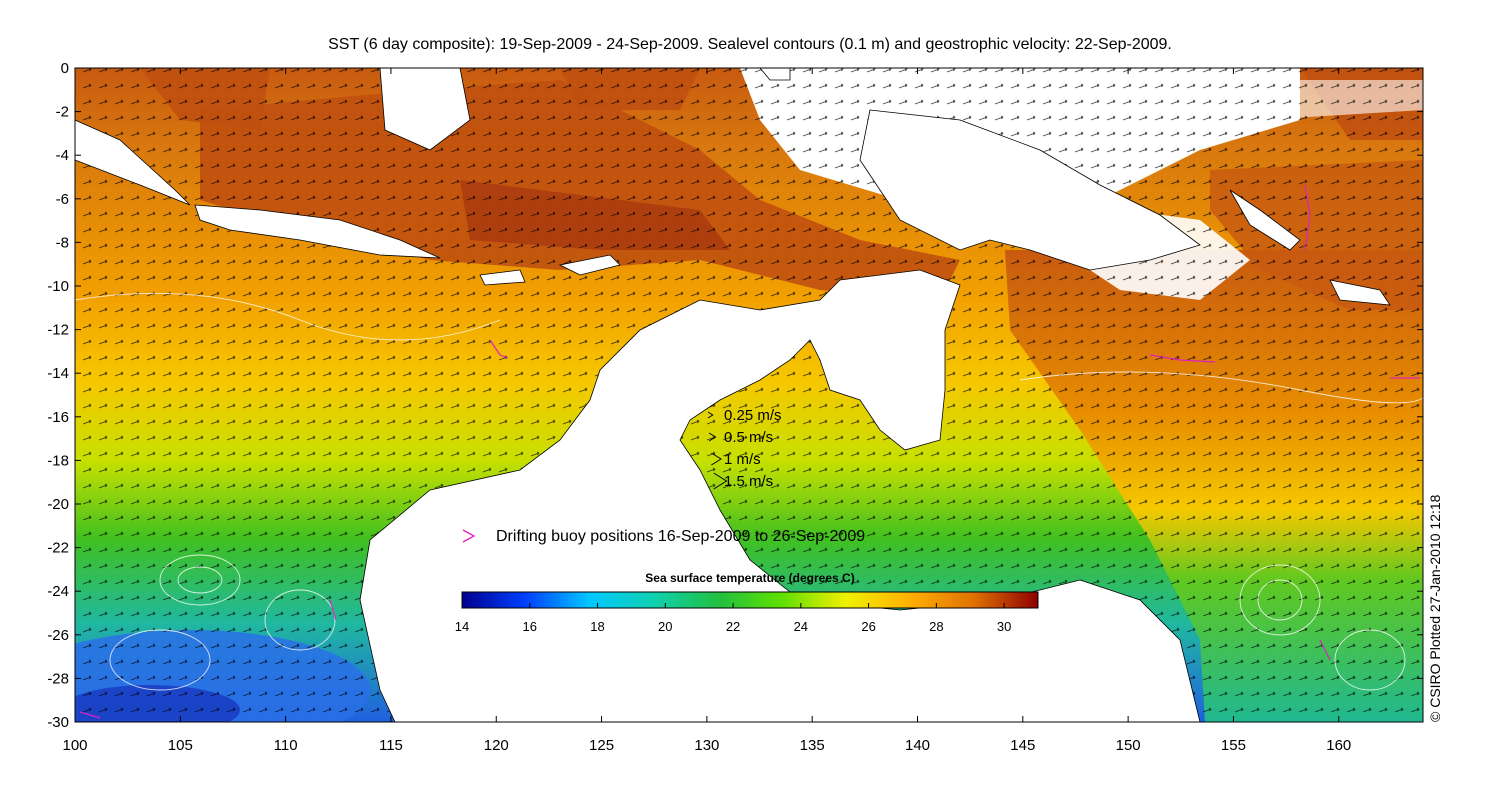 This screenshot has width=1500, height=790. I want to click on colorbar-tick-label: 30, so click(1004, 626).